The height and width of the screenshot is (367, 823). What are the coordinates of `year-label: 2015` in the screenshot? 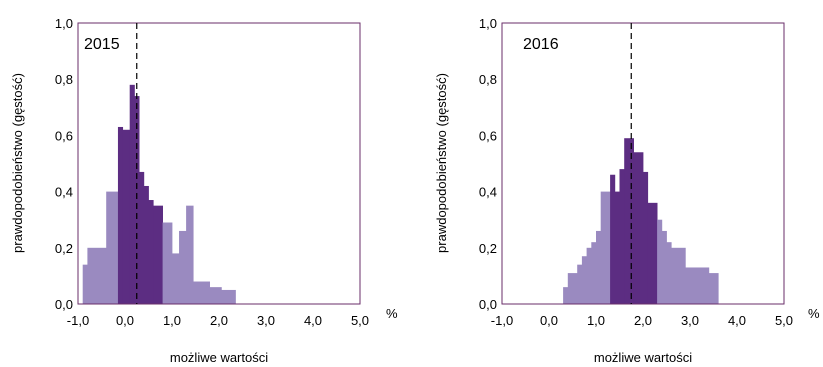 It's located at (102, 44).